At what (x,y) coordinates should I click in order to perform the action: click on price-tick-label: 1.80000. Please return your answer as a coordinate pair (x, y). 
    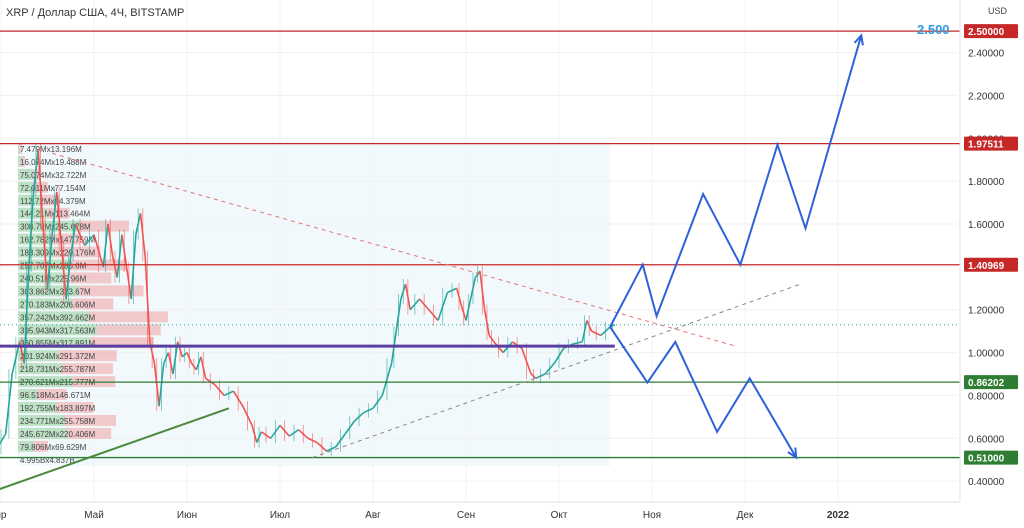
    Looking at the image, I should click on (986, 182).